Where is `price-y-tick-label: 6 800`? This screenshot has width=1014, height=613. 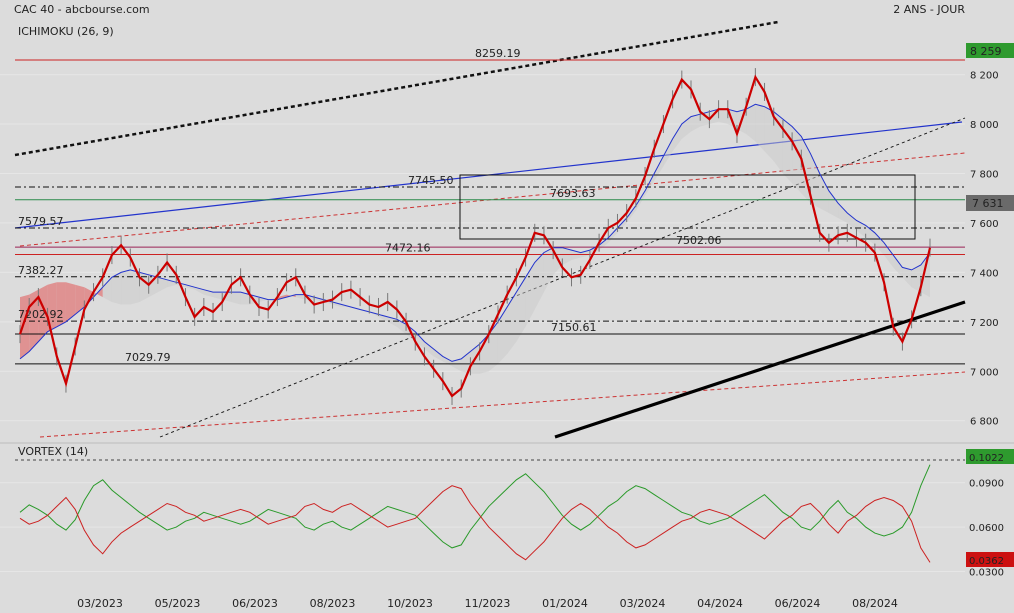
price-y-tick-label: 6 800 is located at coordinates (984, 422).